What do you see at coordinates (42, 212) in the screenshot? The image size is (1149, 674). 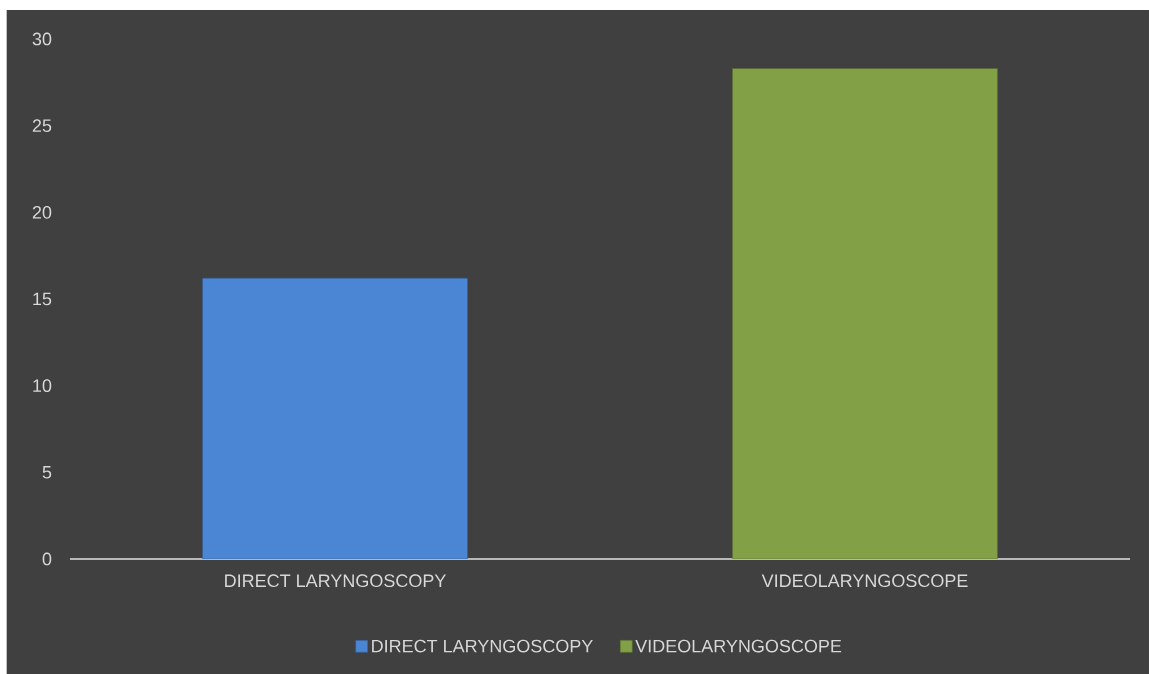 I see `y-tick-label: 20` at bounding box center [42, 212].